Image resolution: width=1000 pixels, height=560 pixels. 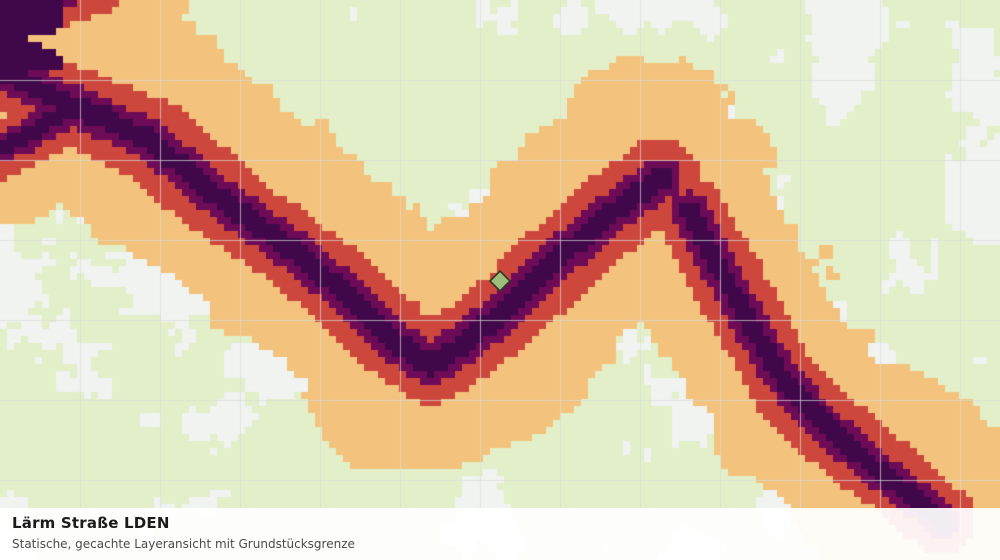 I want to click on parcel-boundary-icon, so click(x=500, y=281).